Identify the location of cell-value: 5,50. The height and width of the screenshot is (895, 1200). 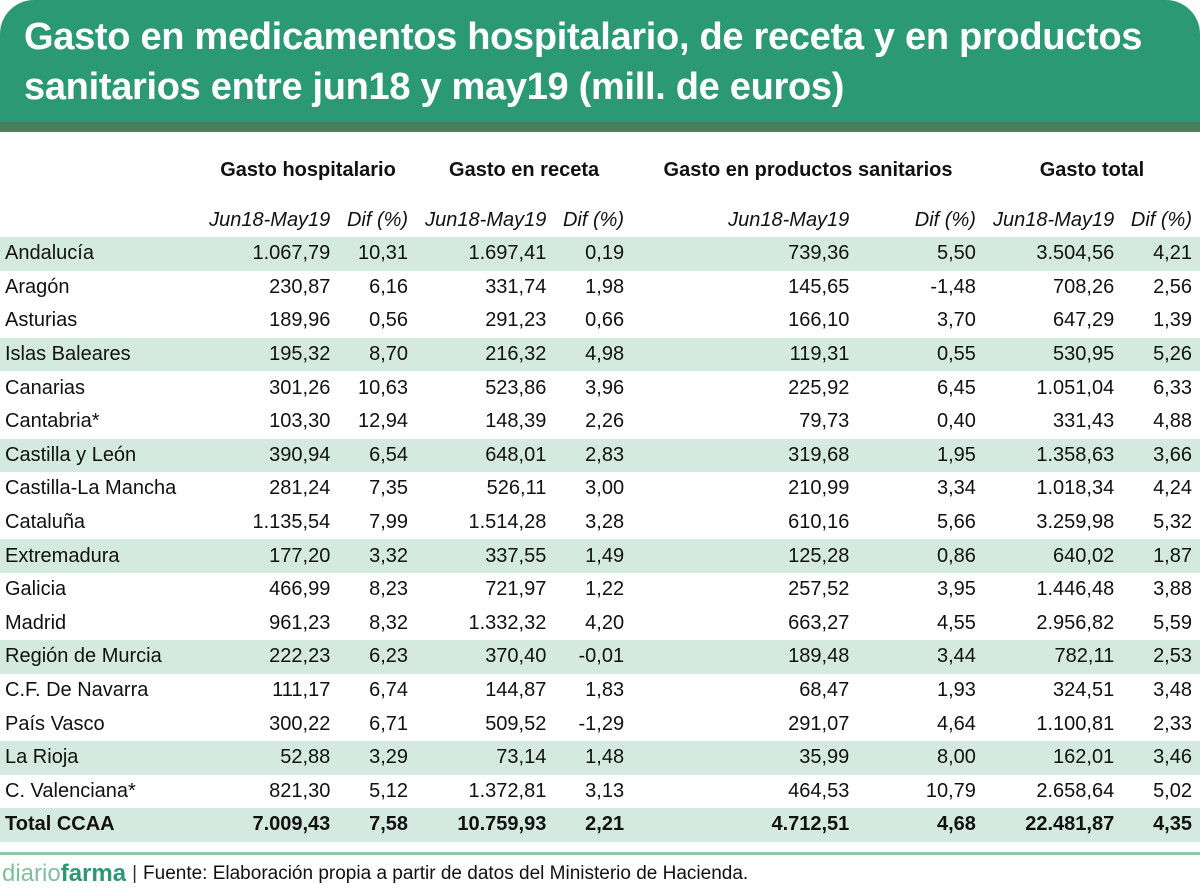
(920, 254).